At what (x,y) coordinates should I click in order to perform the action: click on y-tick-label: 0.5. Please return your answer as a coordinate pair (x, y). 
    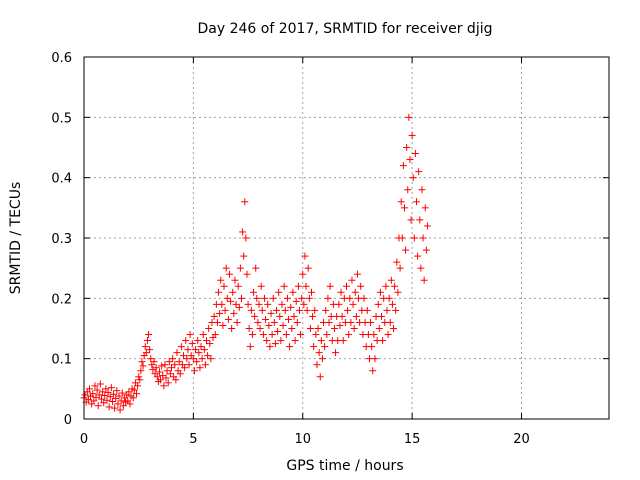
    Looking at the image, I should click on (61, 118).